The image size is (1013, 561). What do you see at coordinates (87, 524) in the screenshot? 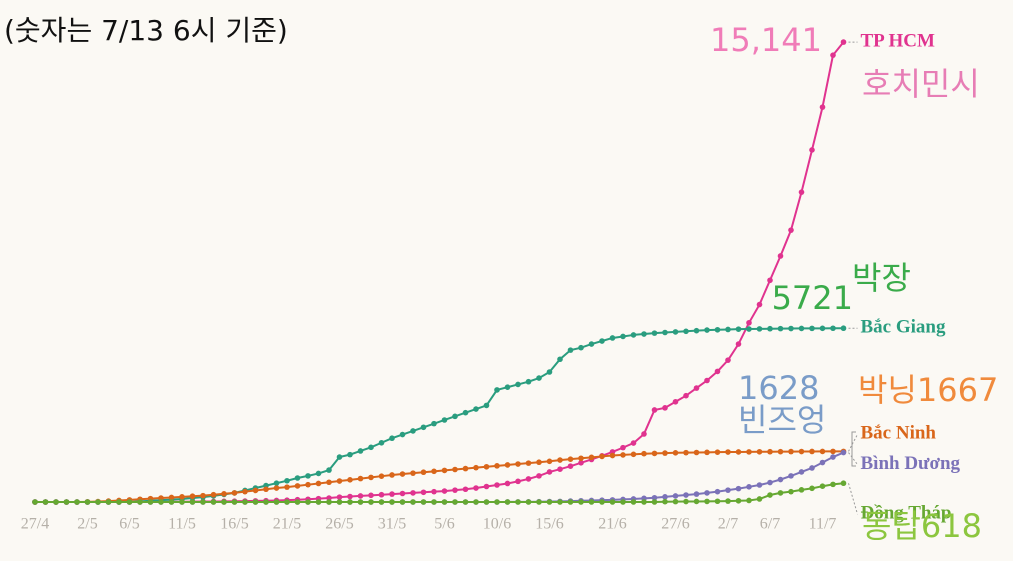
I see `x-tick-label: 2/5` at bounding box center [87, 524].